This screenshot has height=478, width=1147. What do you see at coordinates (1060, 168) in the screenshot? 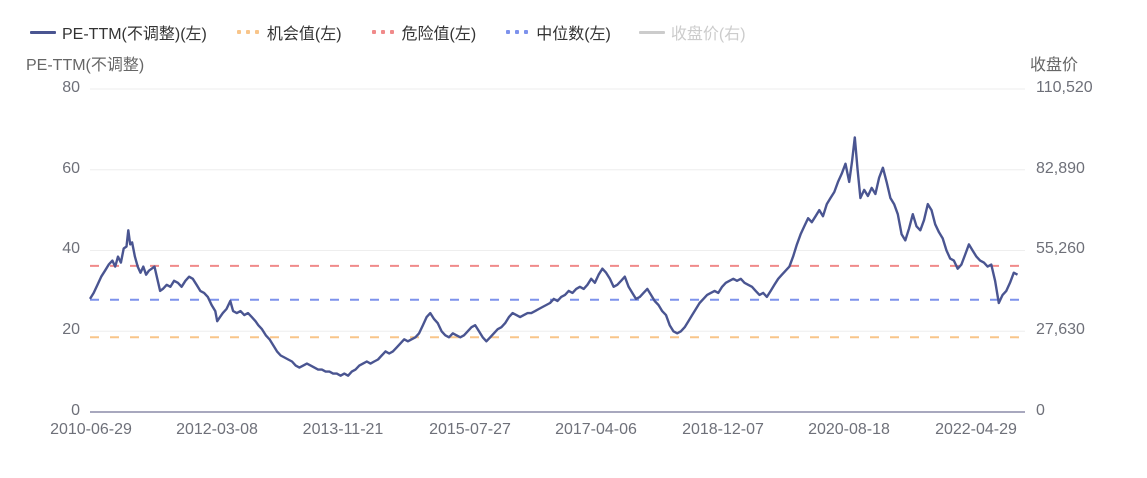
I see `y-tick-right: 82,890` at bounding box center [1060, 168].